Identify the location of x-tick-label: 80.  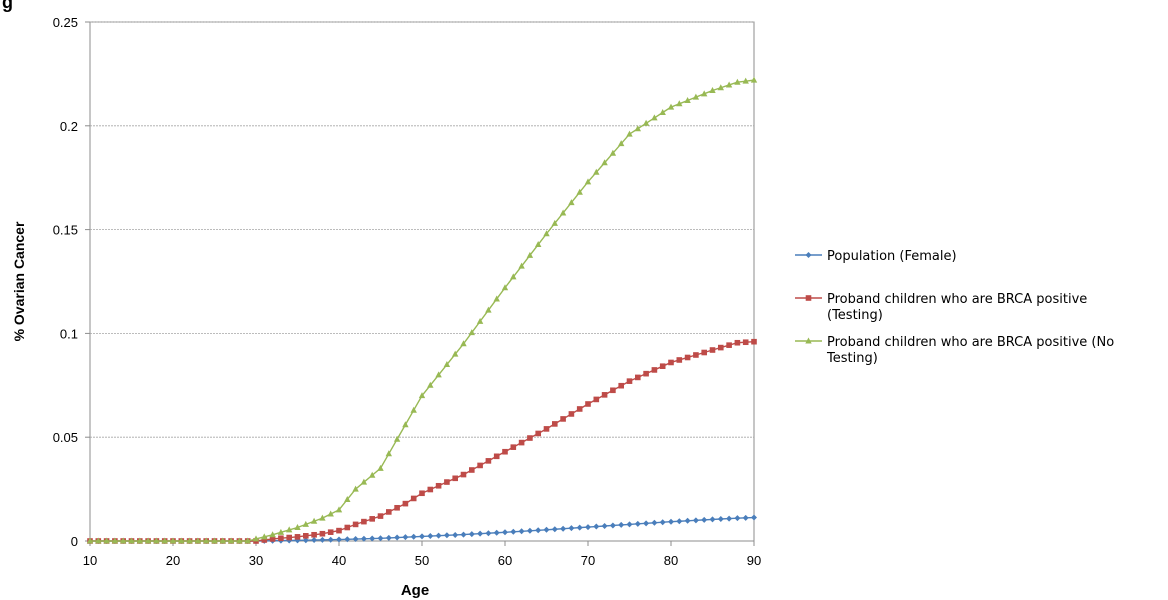
(671, 560).